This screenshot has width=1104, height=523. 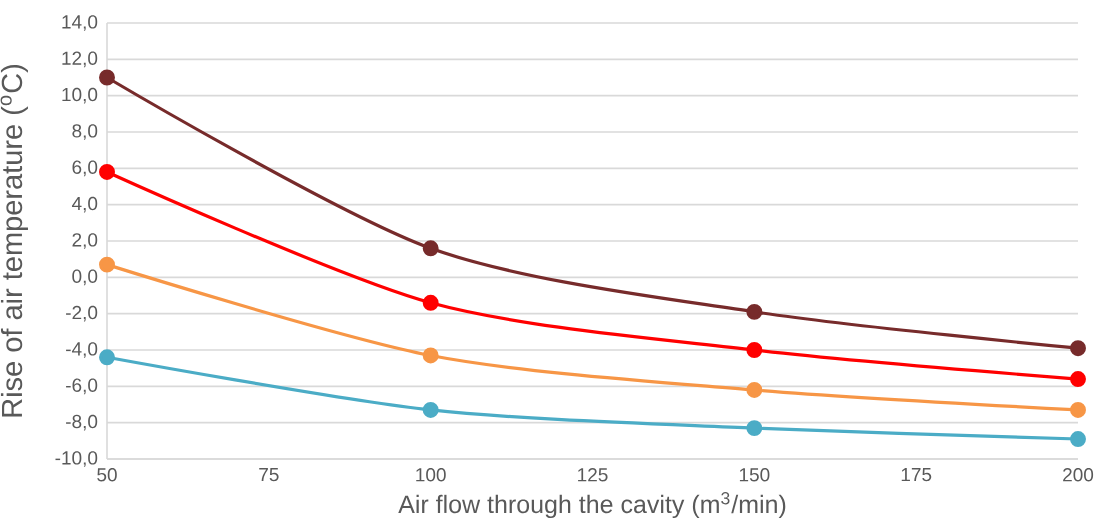 What do you see at coordinates (85, 277) in the screenshot?
I see `y-tick-label: 0,0` at bounding box center [85, 277].